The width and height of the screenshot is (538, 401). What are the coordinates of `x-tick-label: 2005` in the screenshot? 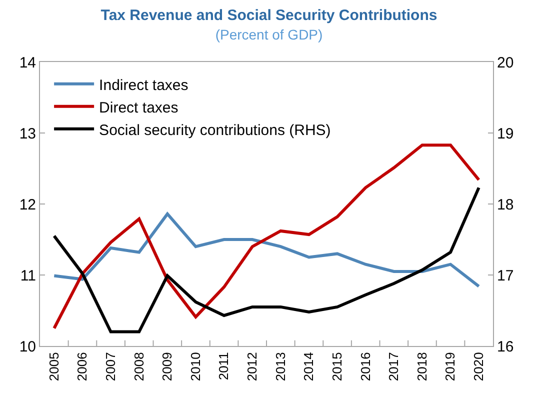 It's located at (54, 367).